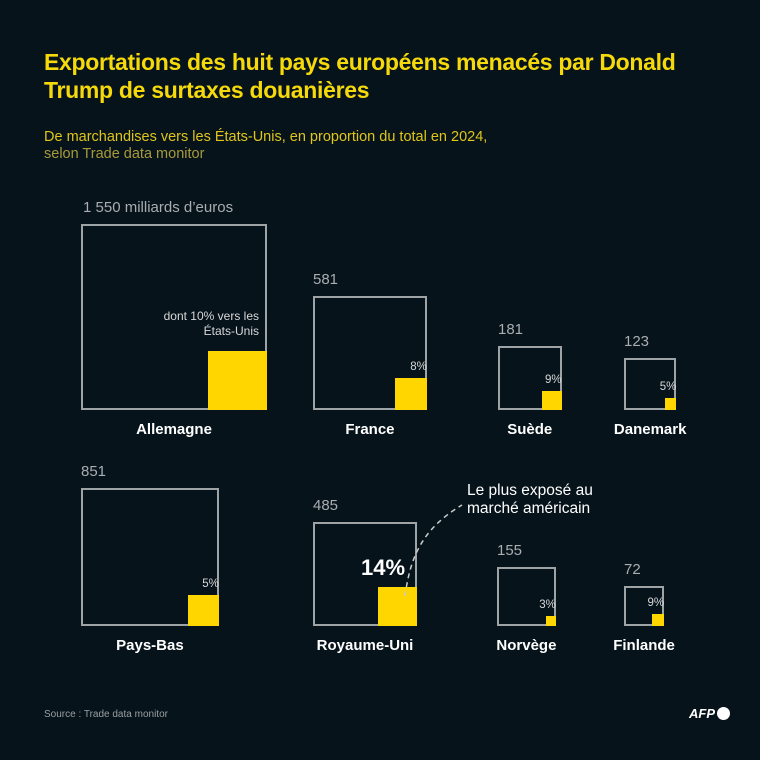  What do you see at coordinates (211, 324) in the screenshot?
I see `share-label: dont 10% vers les États-Unis` at bounding box center [211, 324].